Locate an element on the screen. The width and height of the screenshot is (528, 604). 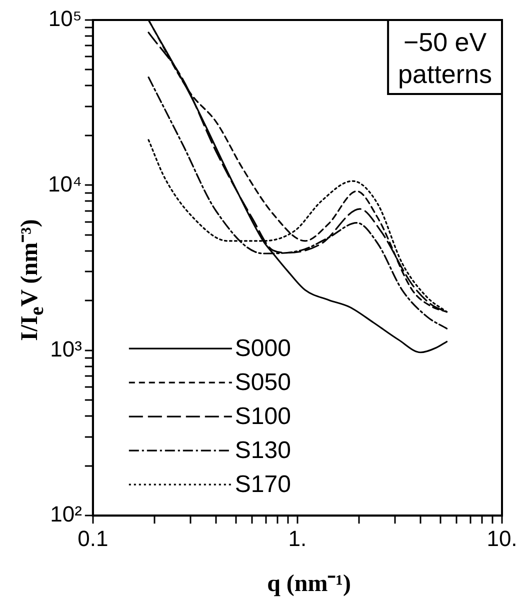
annotation: −50 eV is located at coordinates (445, 42).